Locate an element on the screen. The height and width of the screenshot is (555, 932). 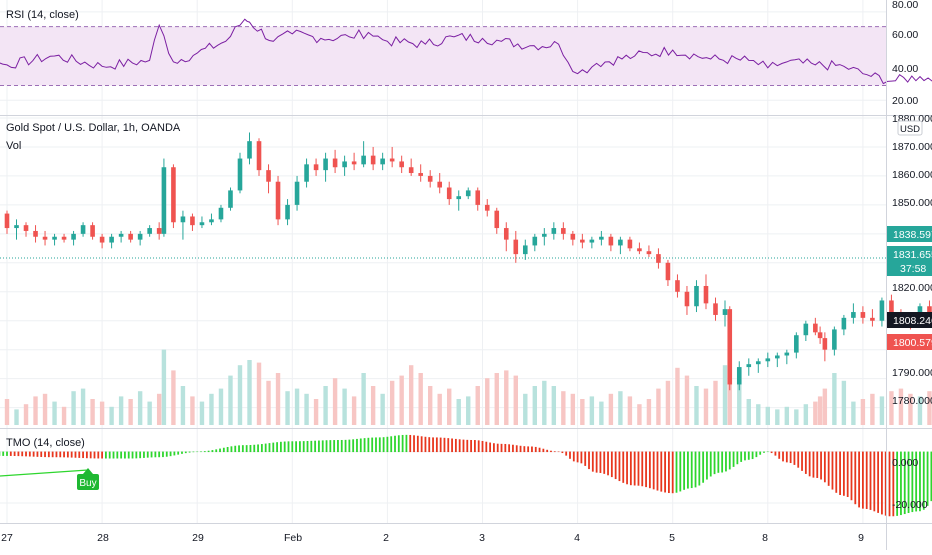
buy-signal: Buy is located at coordinates (88, 479).